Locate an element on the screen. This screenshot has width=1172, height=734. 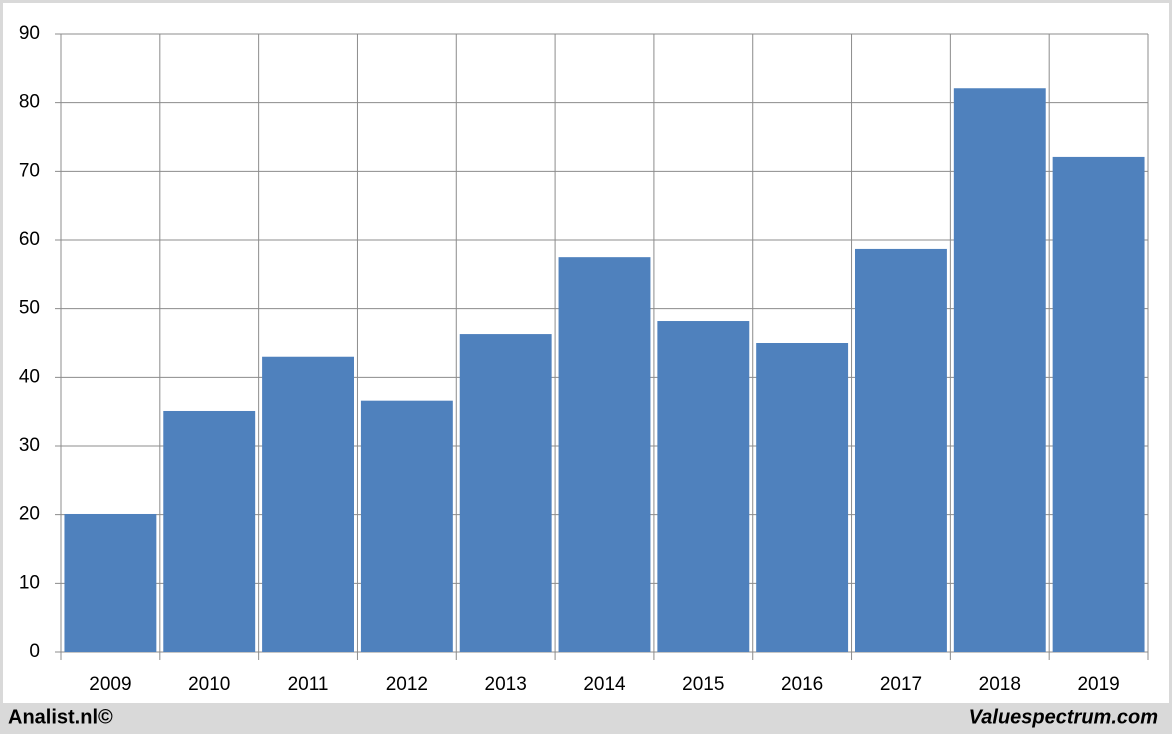
y-tick-label: 60 is located at coordinates (29, 239).